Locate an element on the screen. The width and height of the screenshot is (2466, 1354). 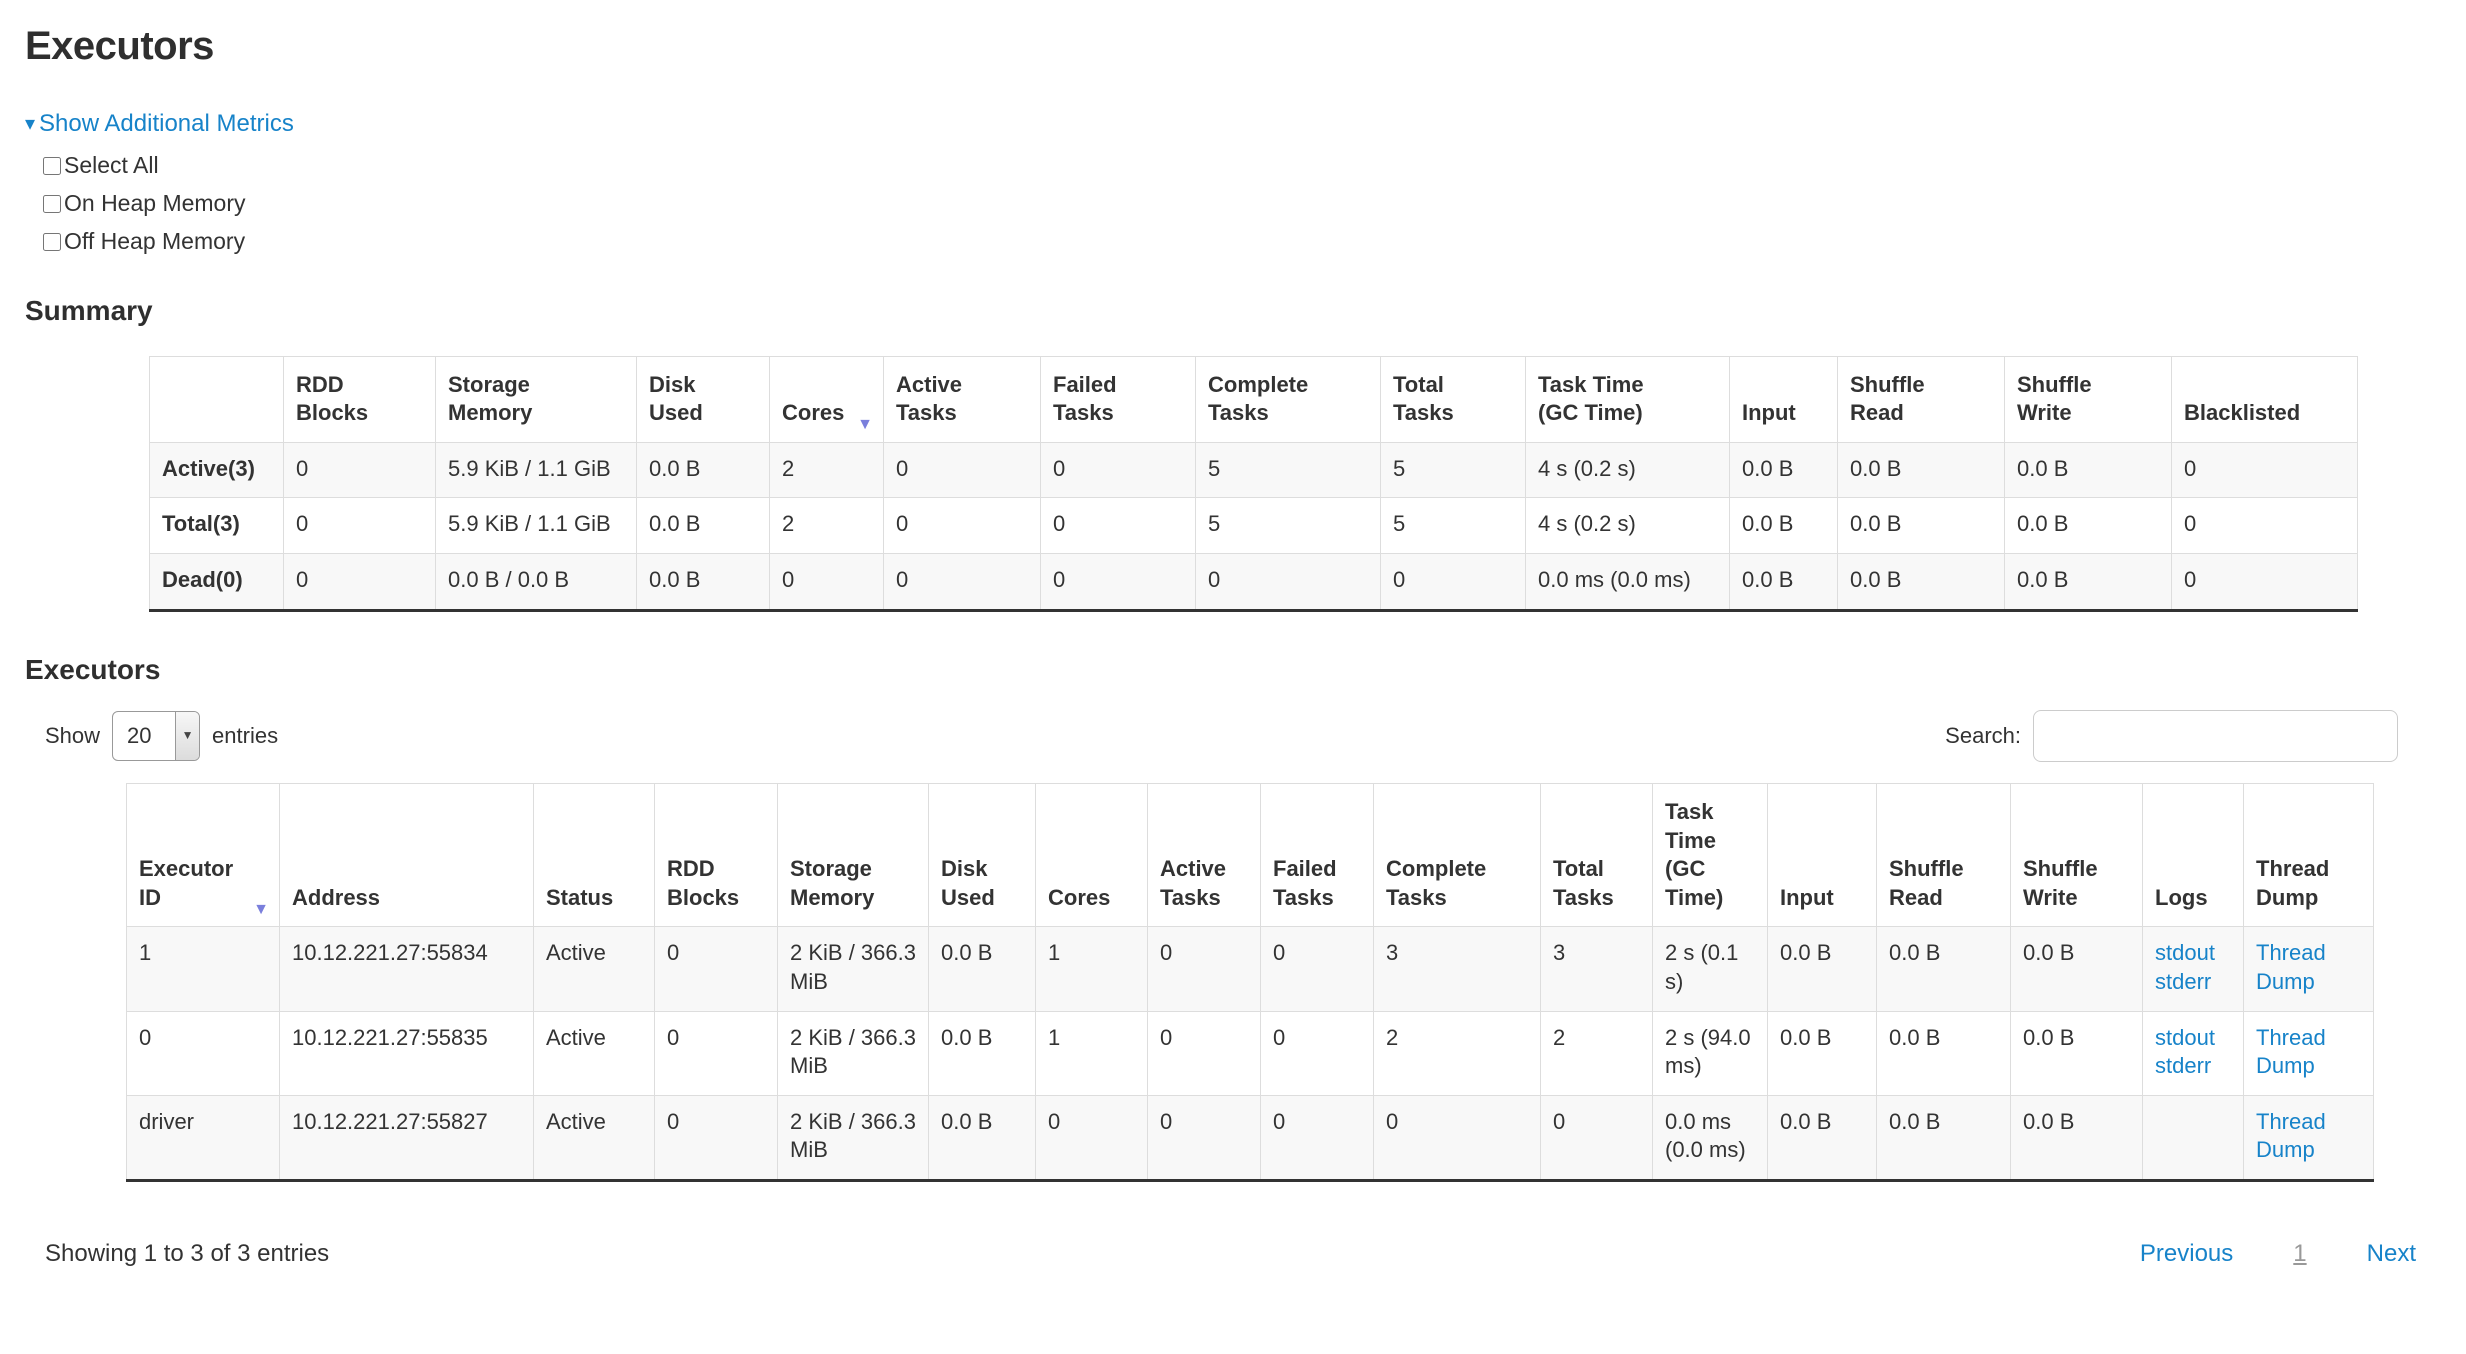
cell: 2 is located at coordinates (826, 525).